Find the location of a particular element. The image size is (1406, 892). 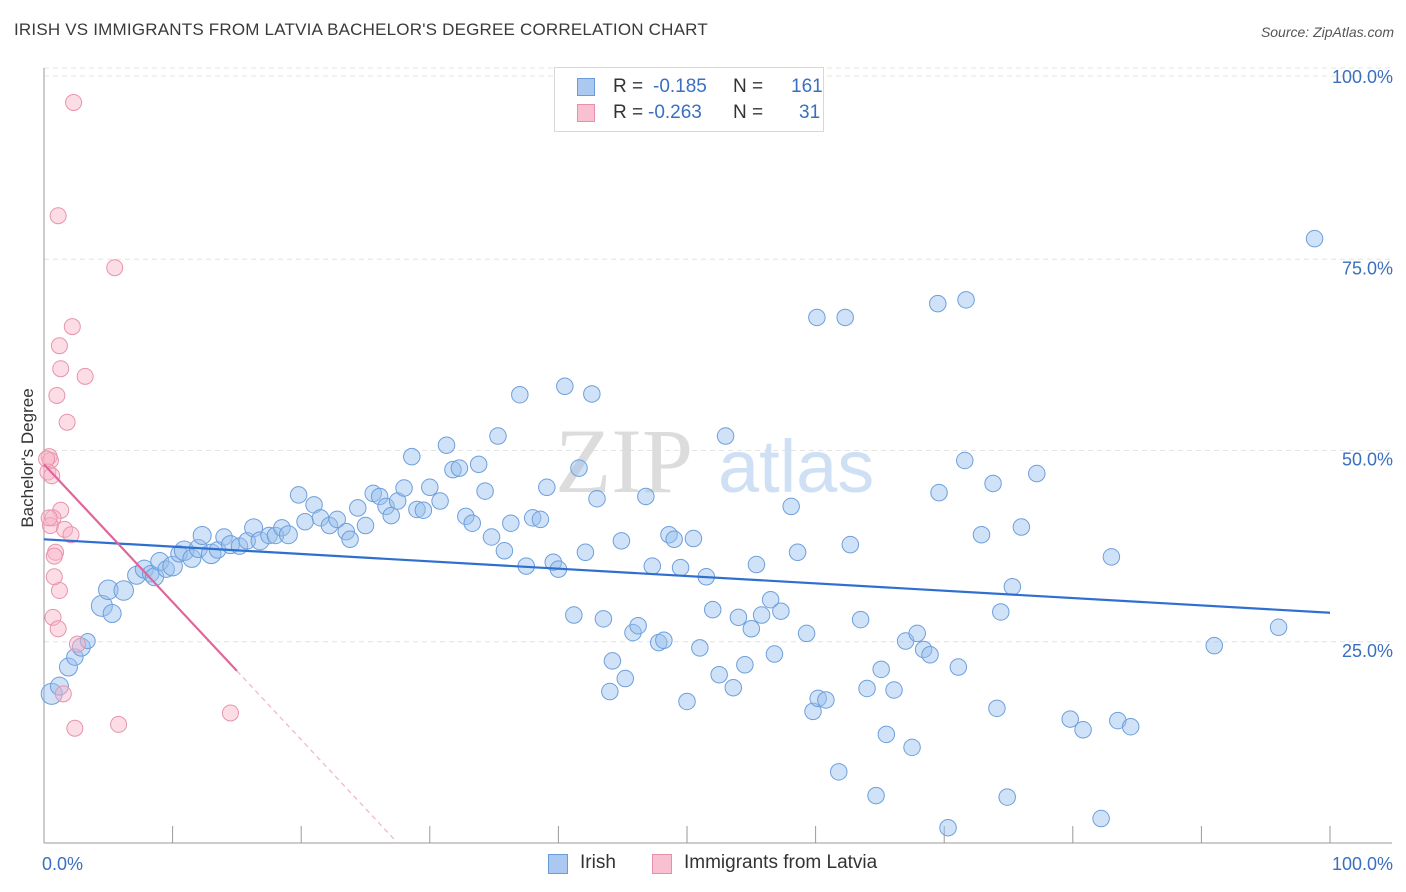

watermark-zip: ZIP is located at coordinates (624, 461).